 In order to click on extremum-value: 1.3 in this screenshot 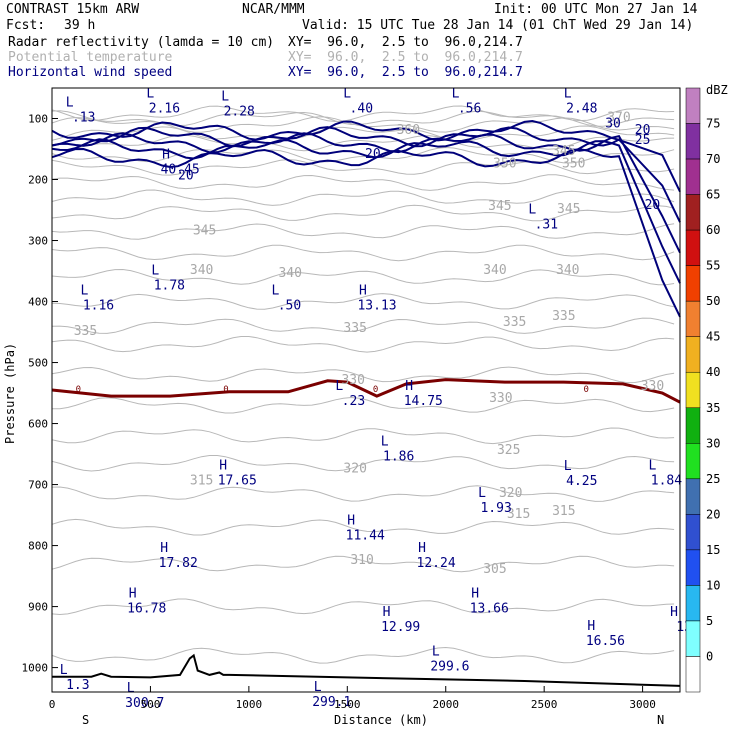, I will do `click(77, 685)`.